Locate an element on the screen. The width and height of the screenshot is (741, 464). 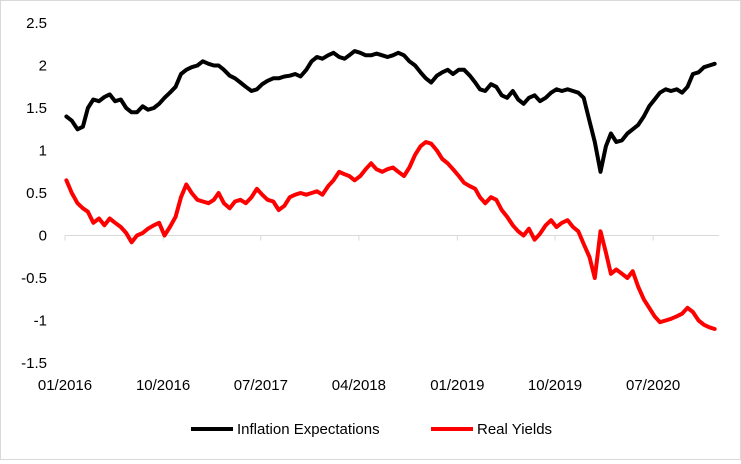
y-tick-labels: -1.5 -1 -0.5 0 0.5 1 1.5 2 2.5 is located at coordinates (34, 193).